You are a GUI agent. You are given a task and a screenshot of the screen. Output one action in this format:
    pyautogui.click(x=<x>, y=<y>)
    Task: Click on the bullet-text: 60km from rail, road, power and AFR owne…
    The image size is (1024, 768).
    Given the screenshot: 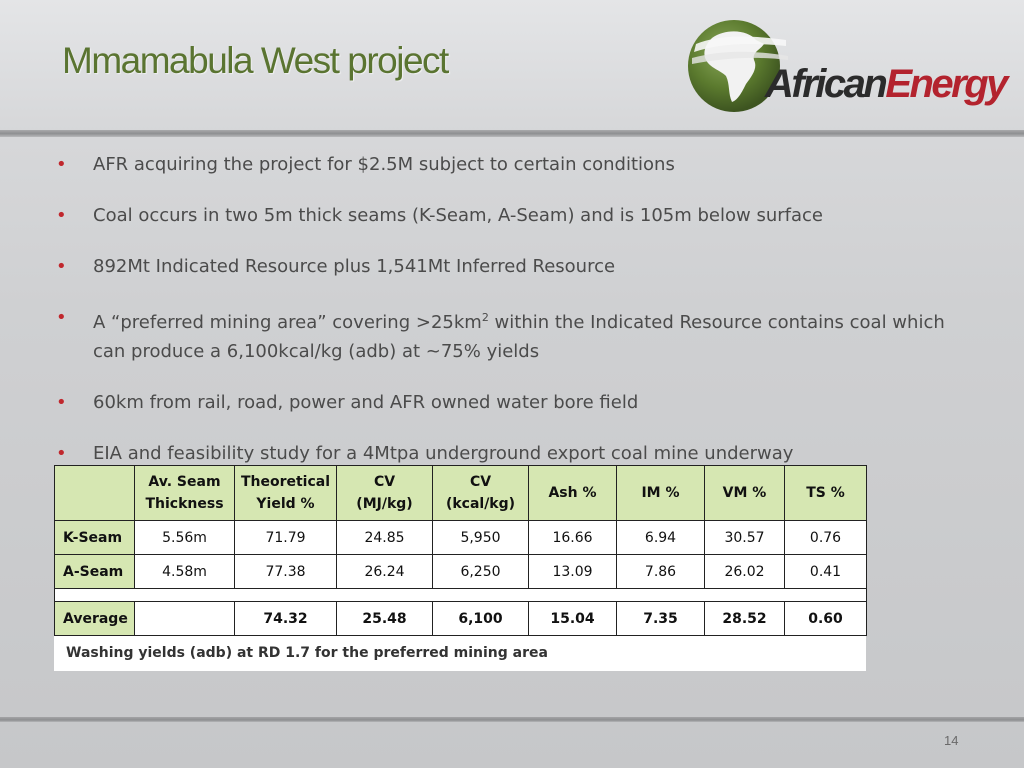 What is the action you would take?
    pyautogui.click(x=366, y=402)
    